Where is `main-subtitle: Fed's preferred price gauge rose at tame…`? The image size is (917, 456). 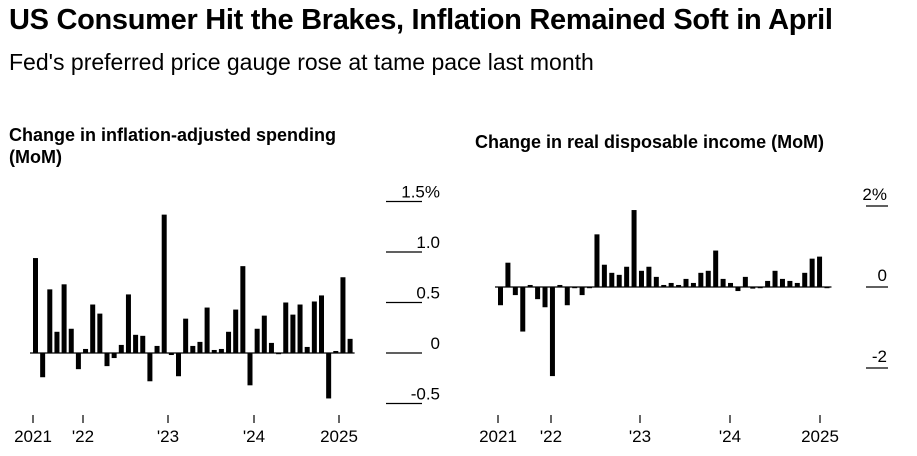 main-subtitle: Fed's preferred price gauge rose at tame… is located at coordinates (301, 62).